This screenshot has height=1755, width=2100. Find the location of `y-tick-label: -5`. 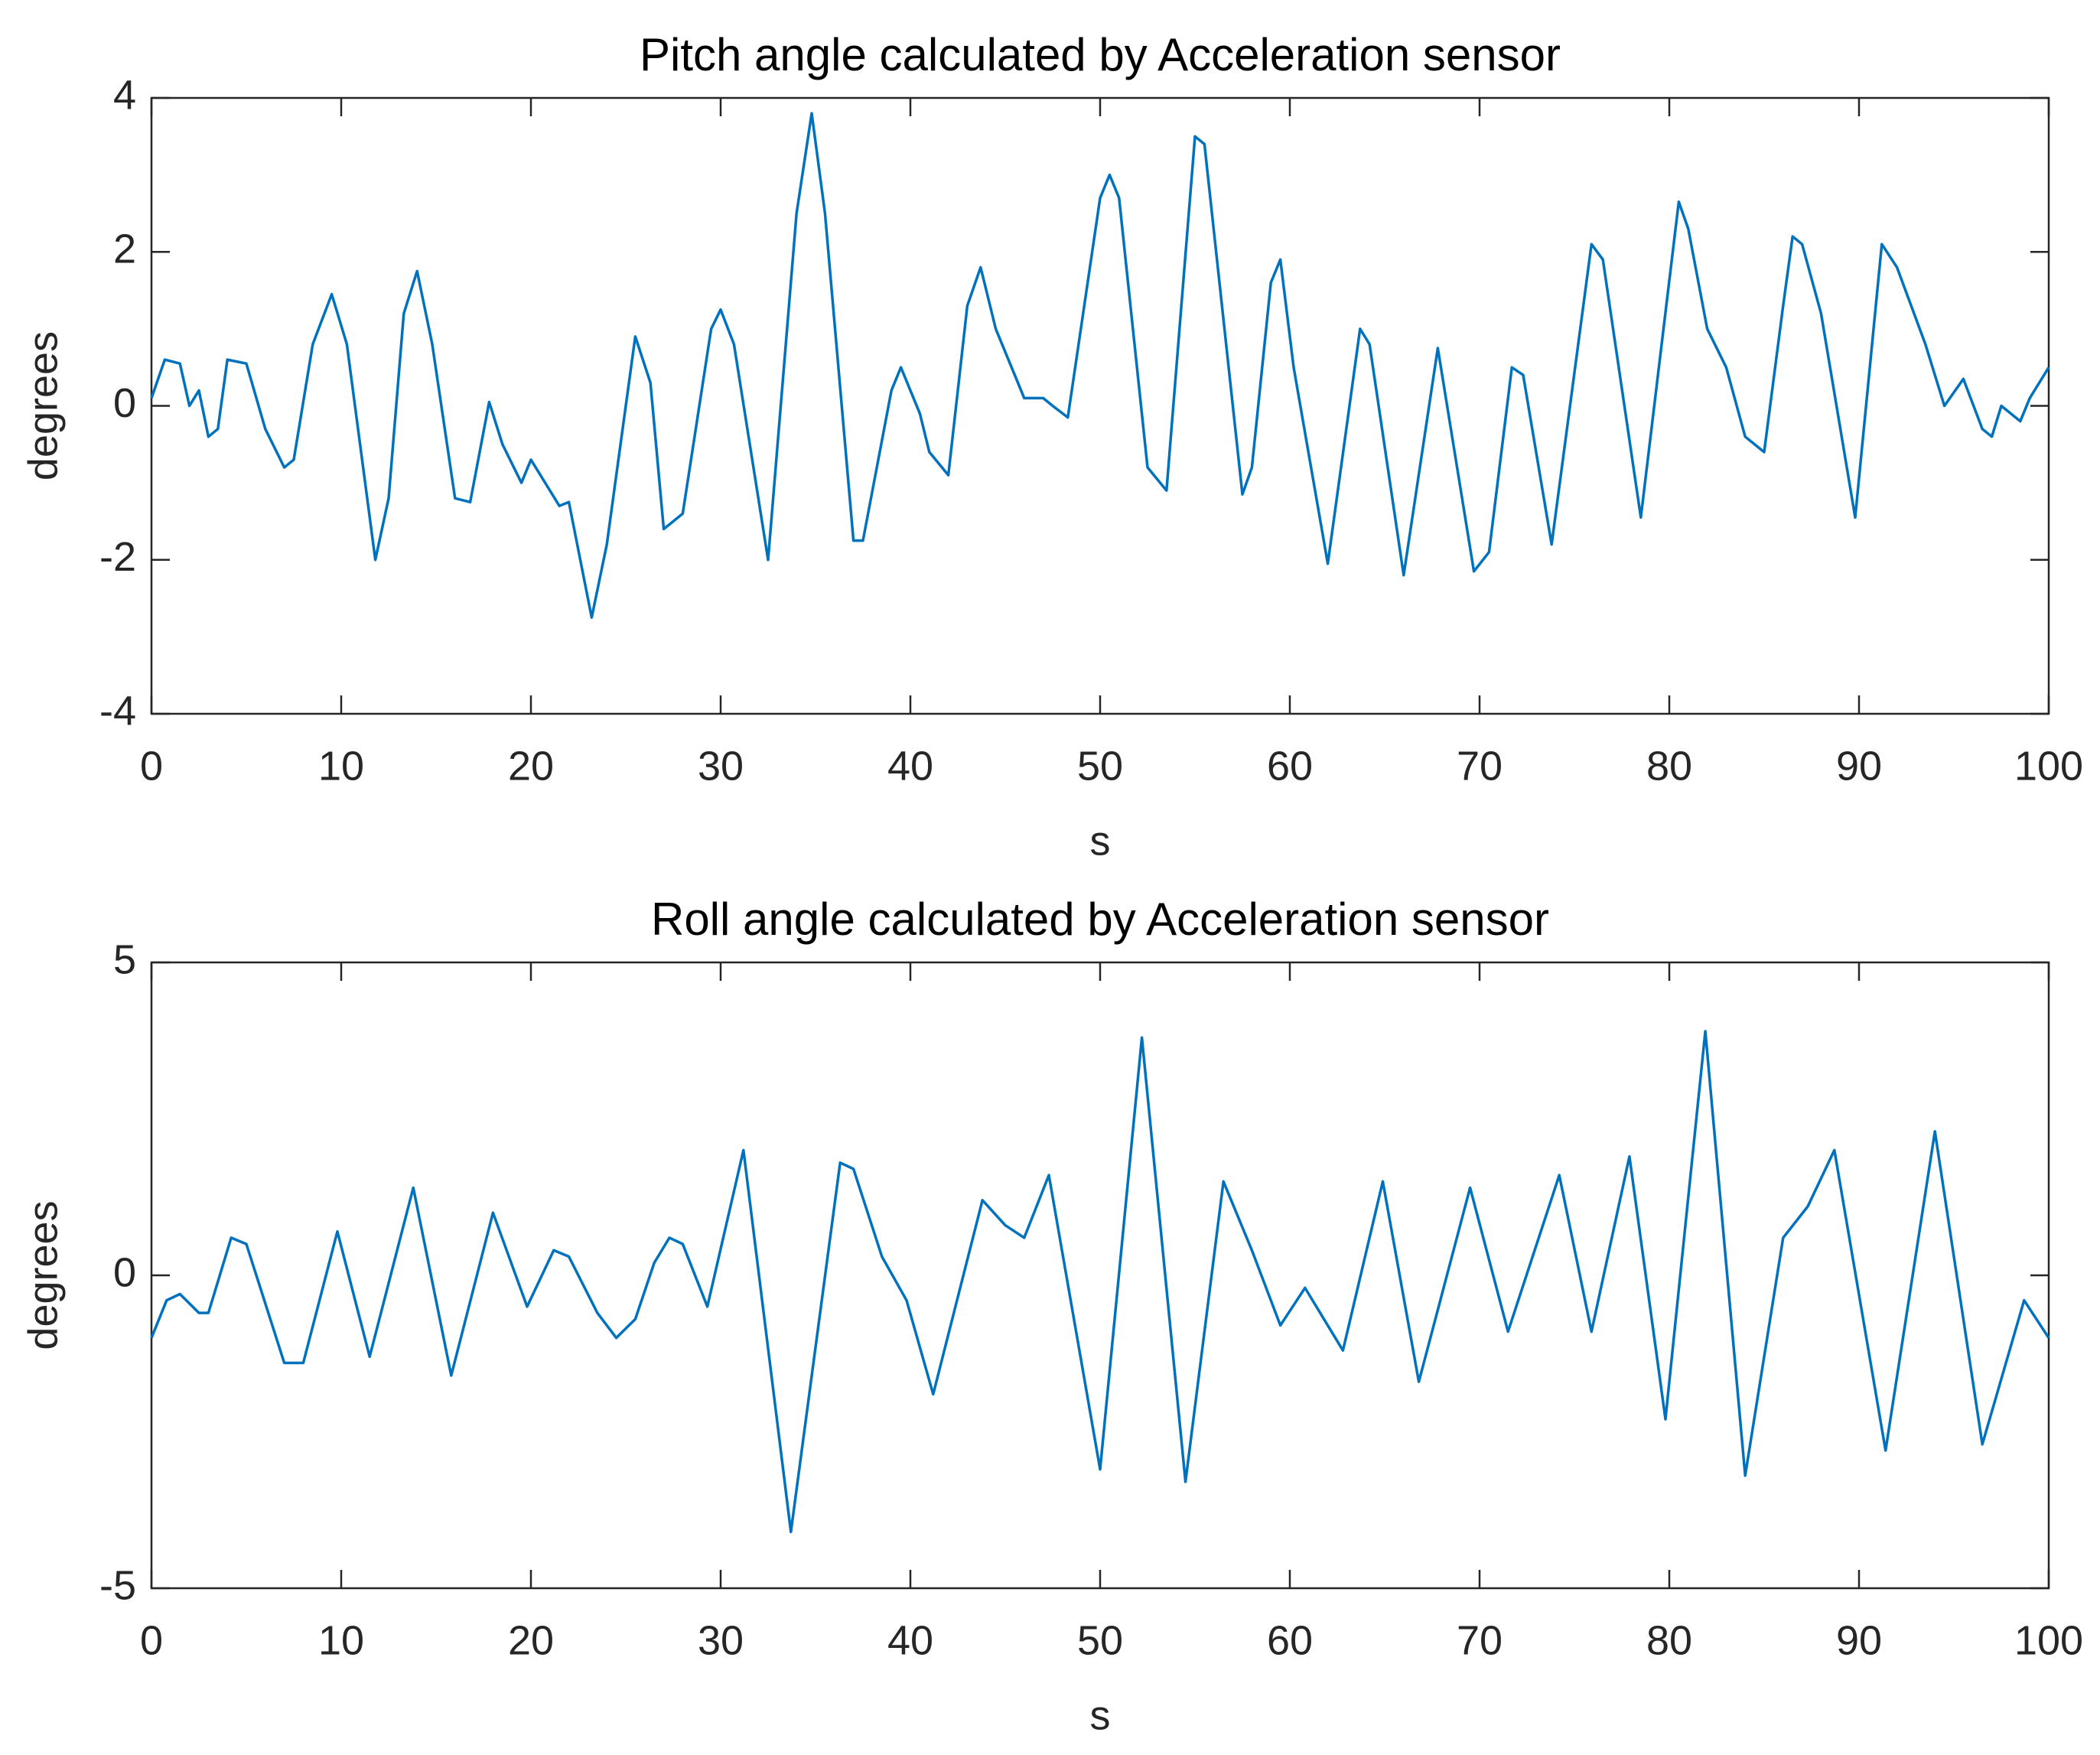

y-tick-label: -5 is located at coordinates (117, 1585).